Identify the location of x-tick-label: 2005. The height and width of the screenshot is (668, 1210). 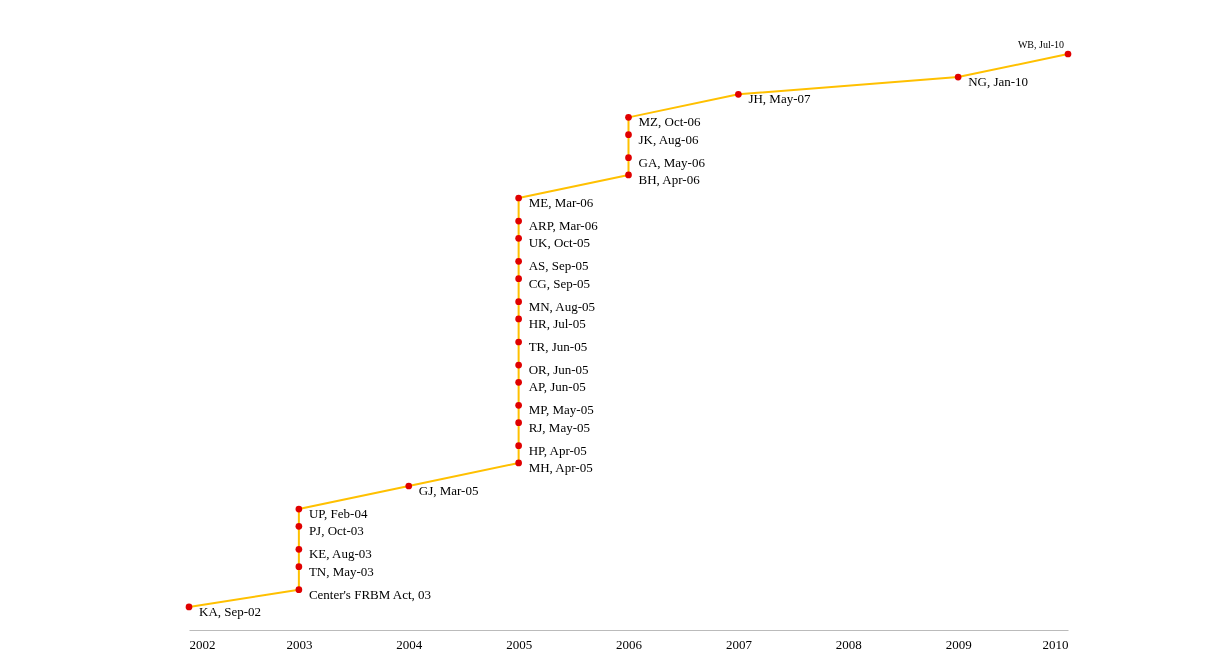
(519, 644).